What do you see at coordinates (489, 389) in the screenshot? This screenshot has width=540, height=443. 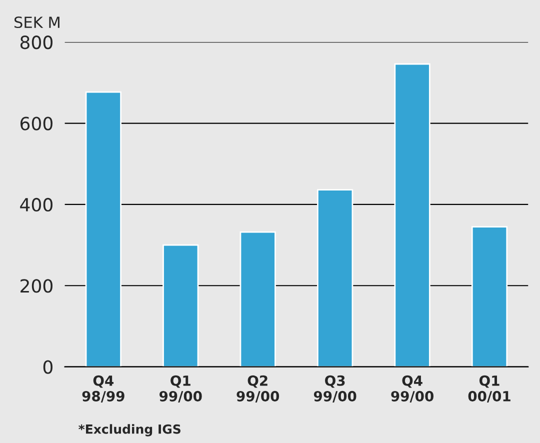 I see `x-tick-label: Q1 00/01` at bounding box center [489, 389].